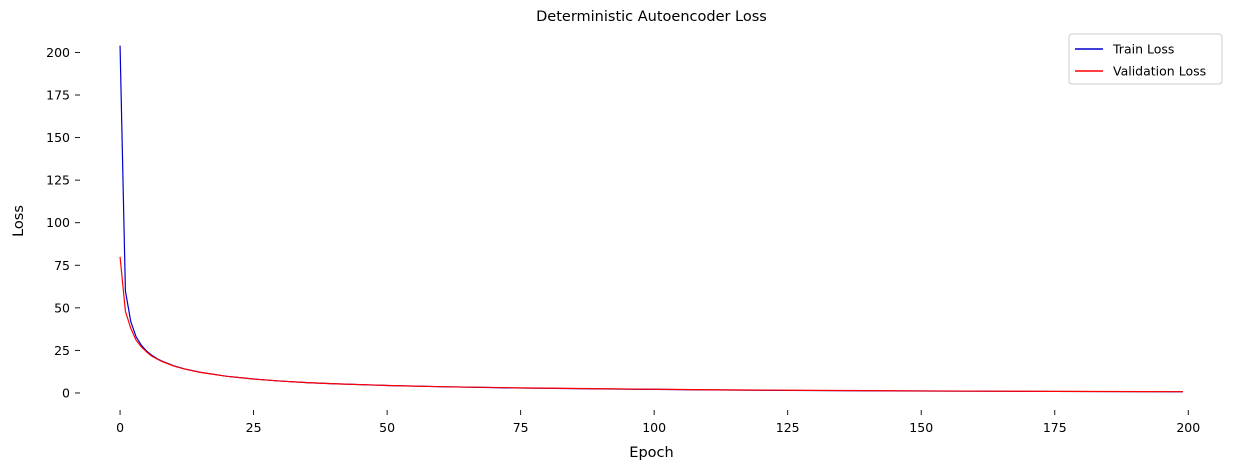 Image resolution: width=1239 pixels, height=469 pixels. I want to click on x-tick-label: 200, so click(1188, 427).